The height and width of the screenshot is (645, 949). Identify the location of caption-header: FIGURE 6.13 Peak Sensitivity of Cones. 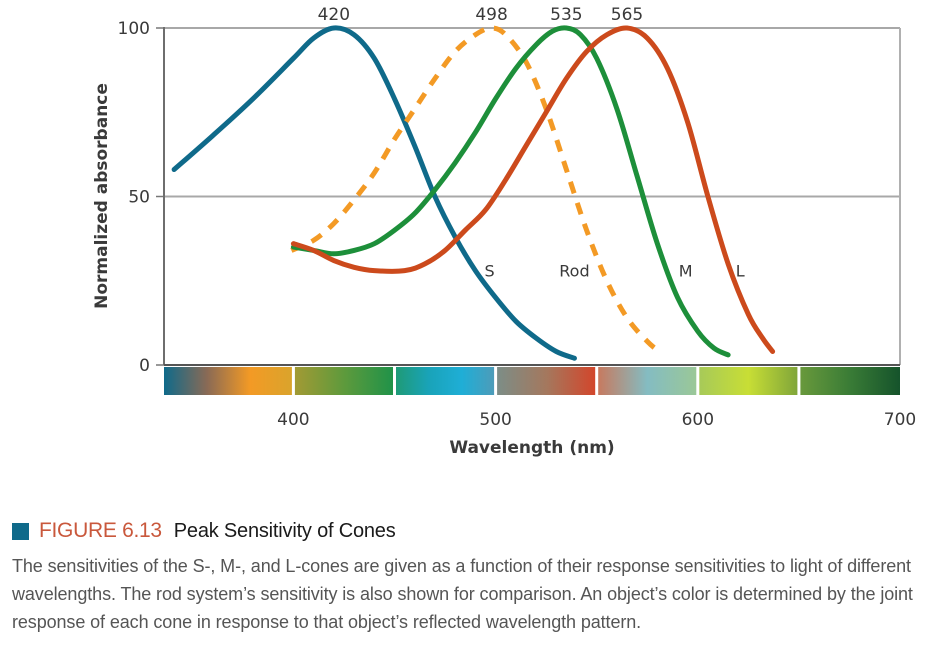
(479, 531).